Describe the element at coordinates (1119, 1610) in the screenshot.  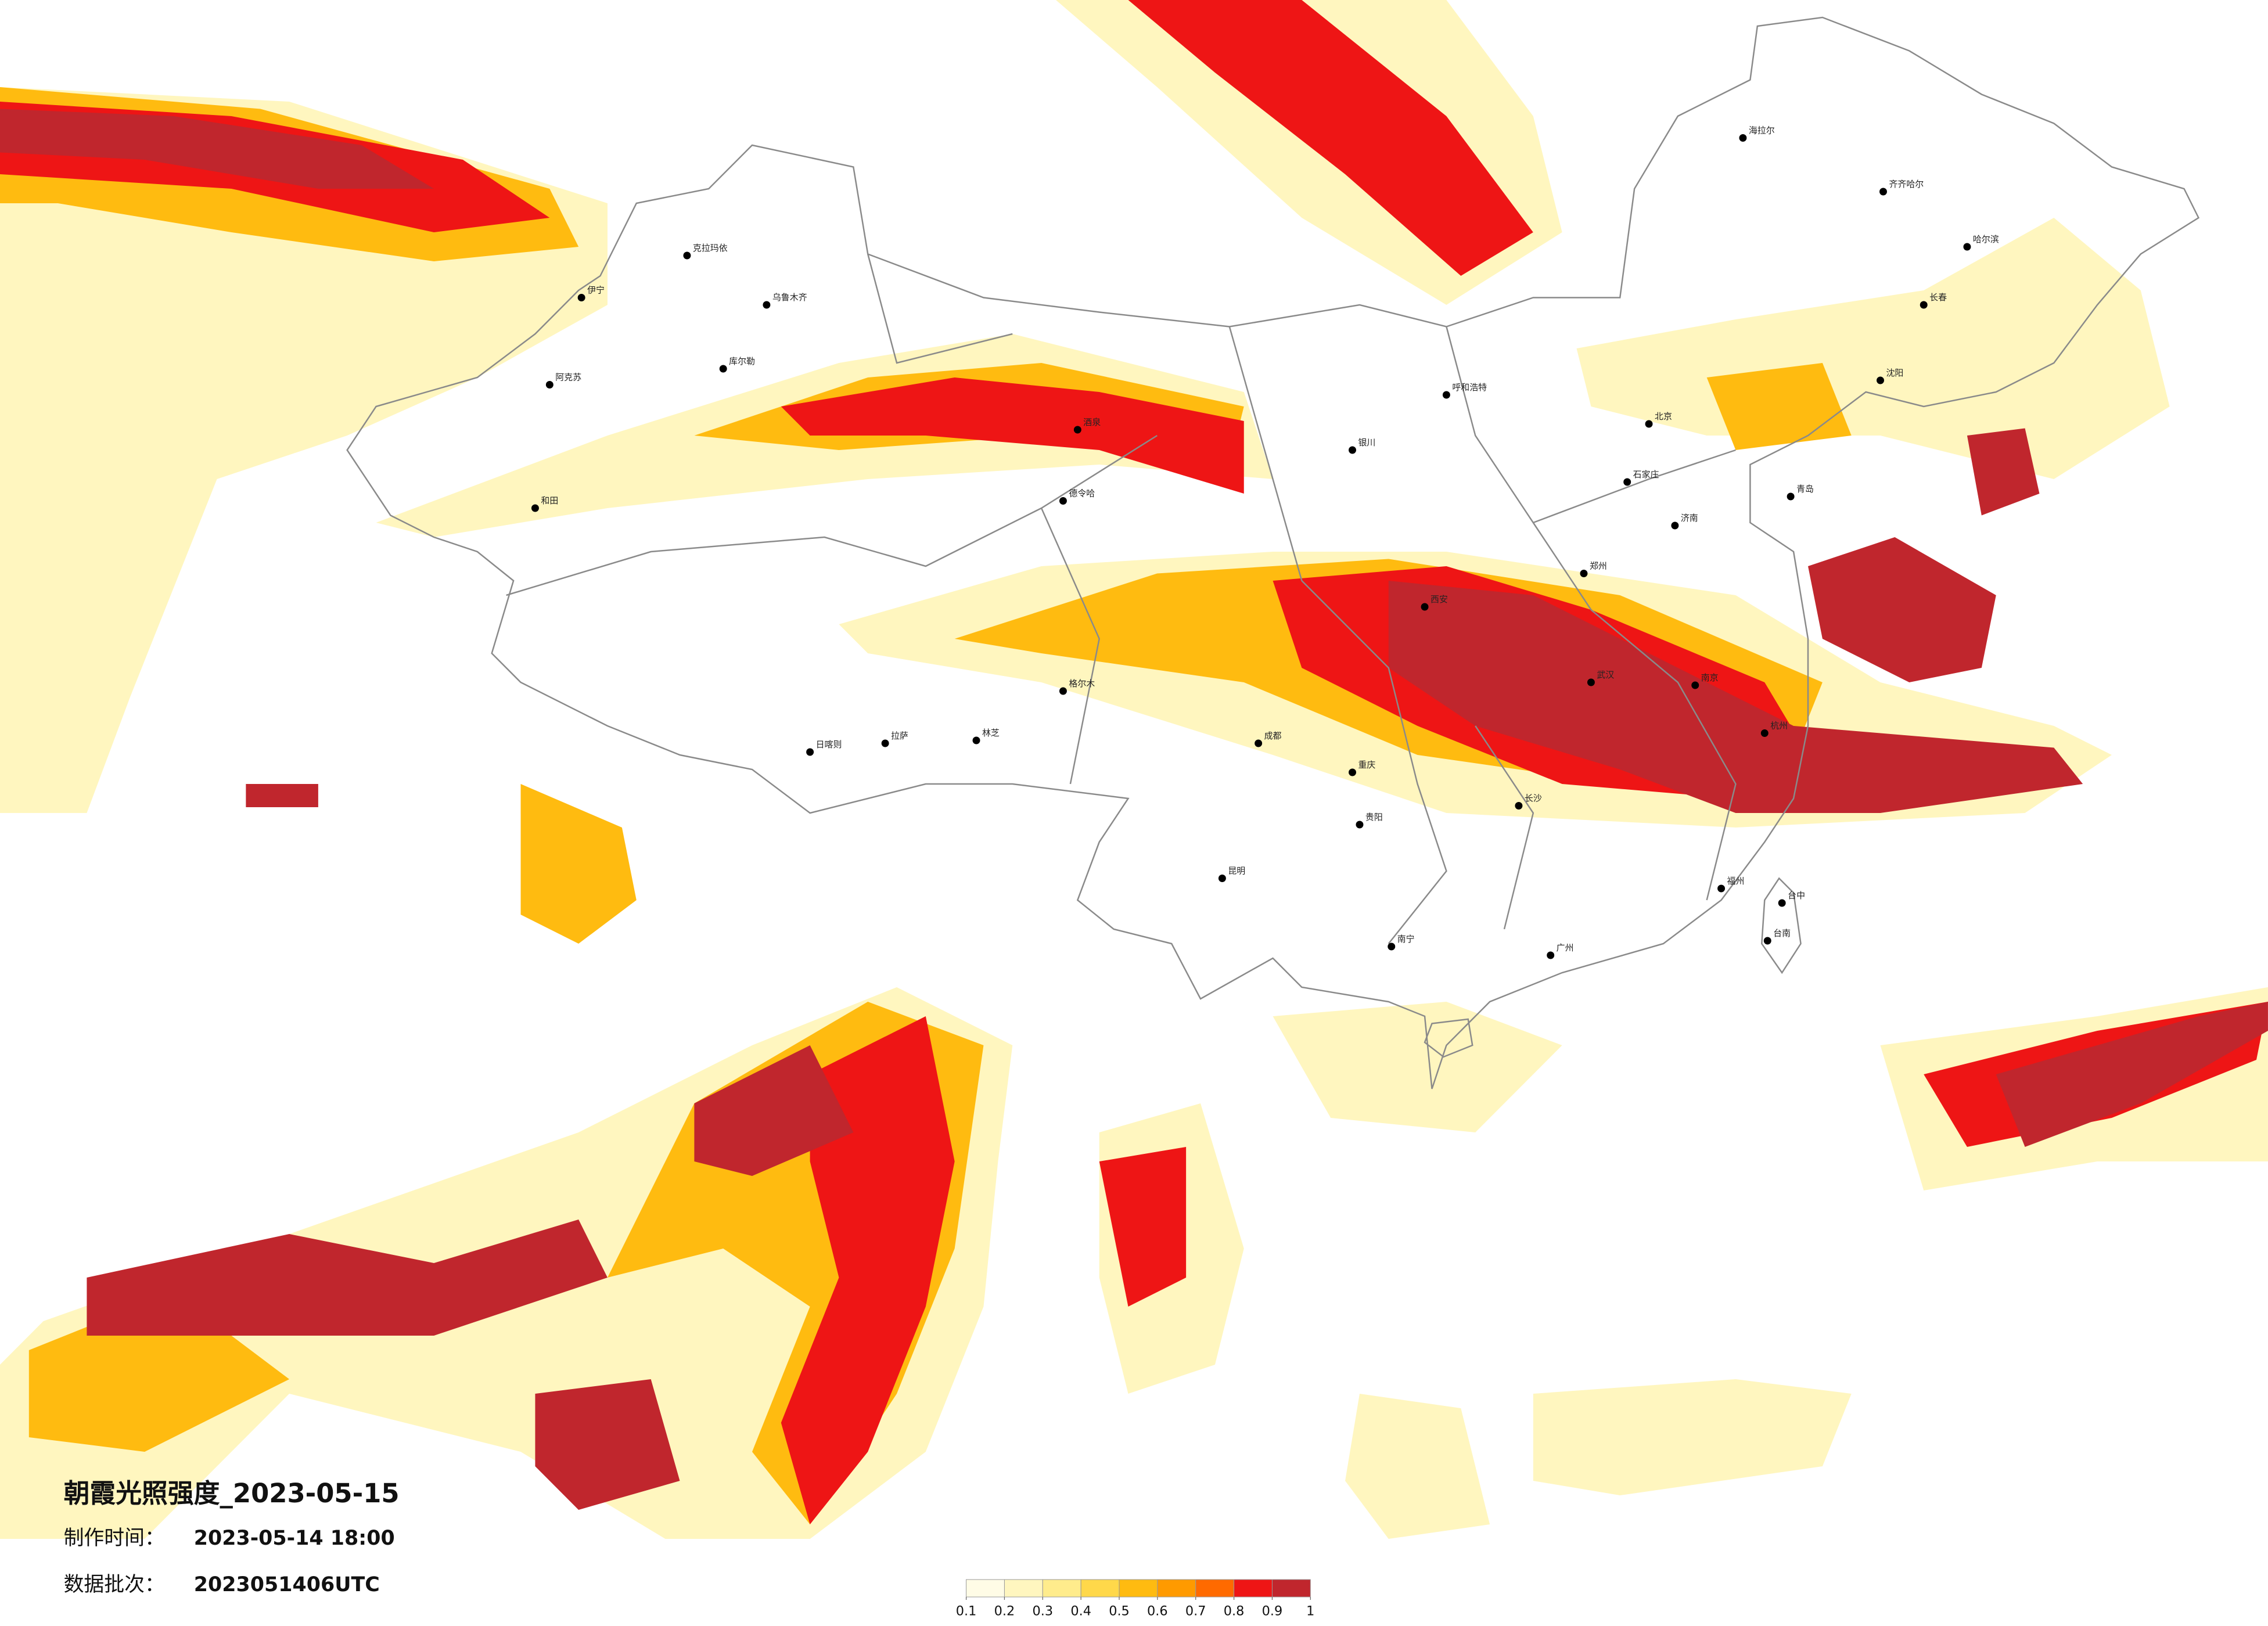
I see `colorbar-tick-label: 0.5` at that location.